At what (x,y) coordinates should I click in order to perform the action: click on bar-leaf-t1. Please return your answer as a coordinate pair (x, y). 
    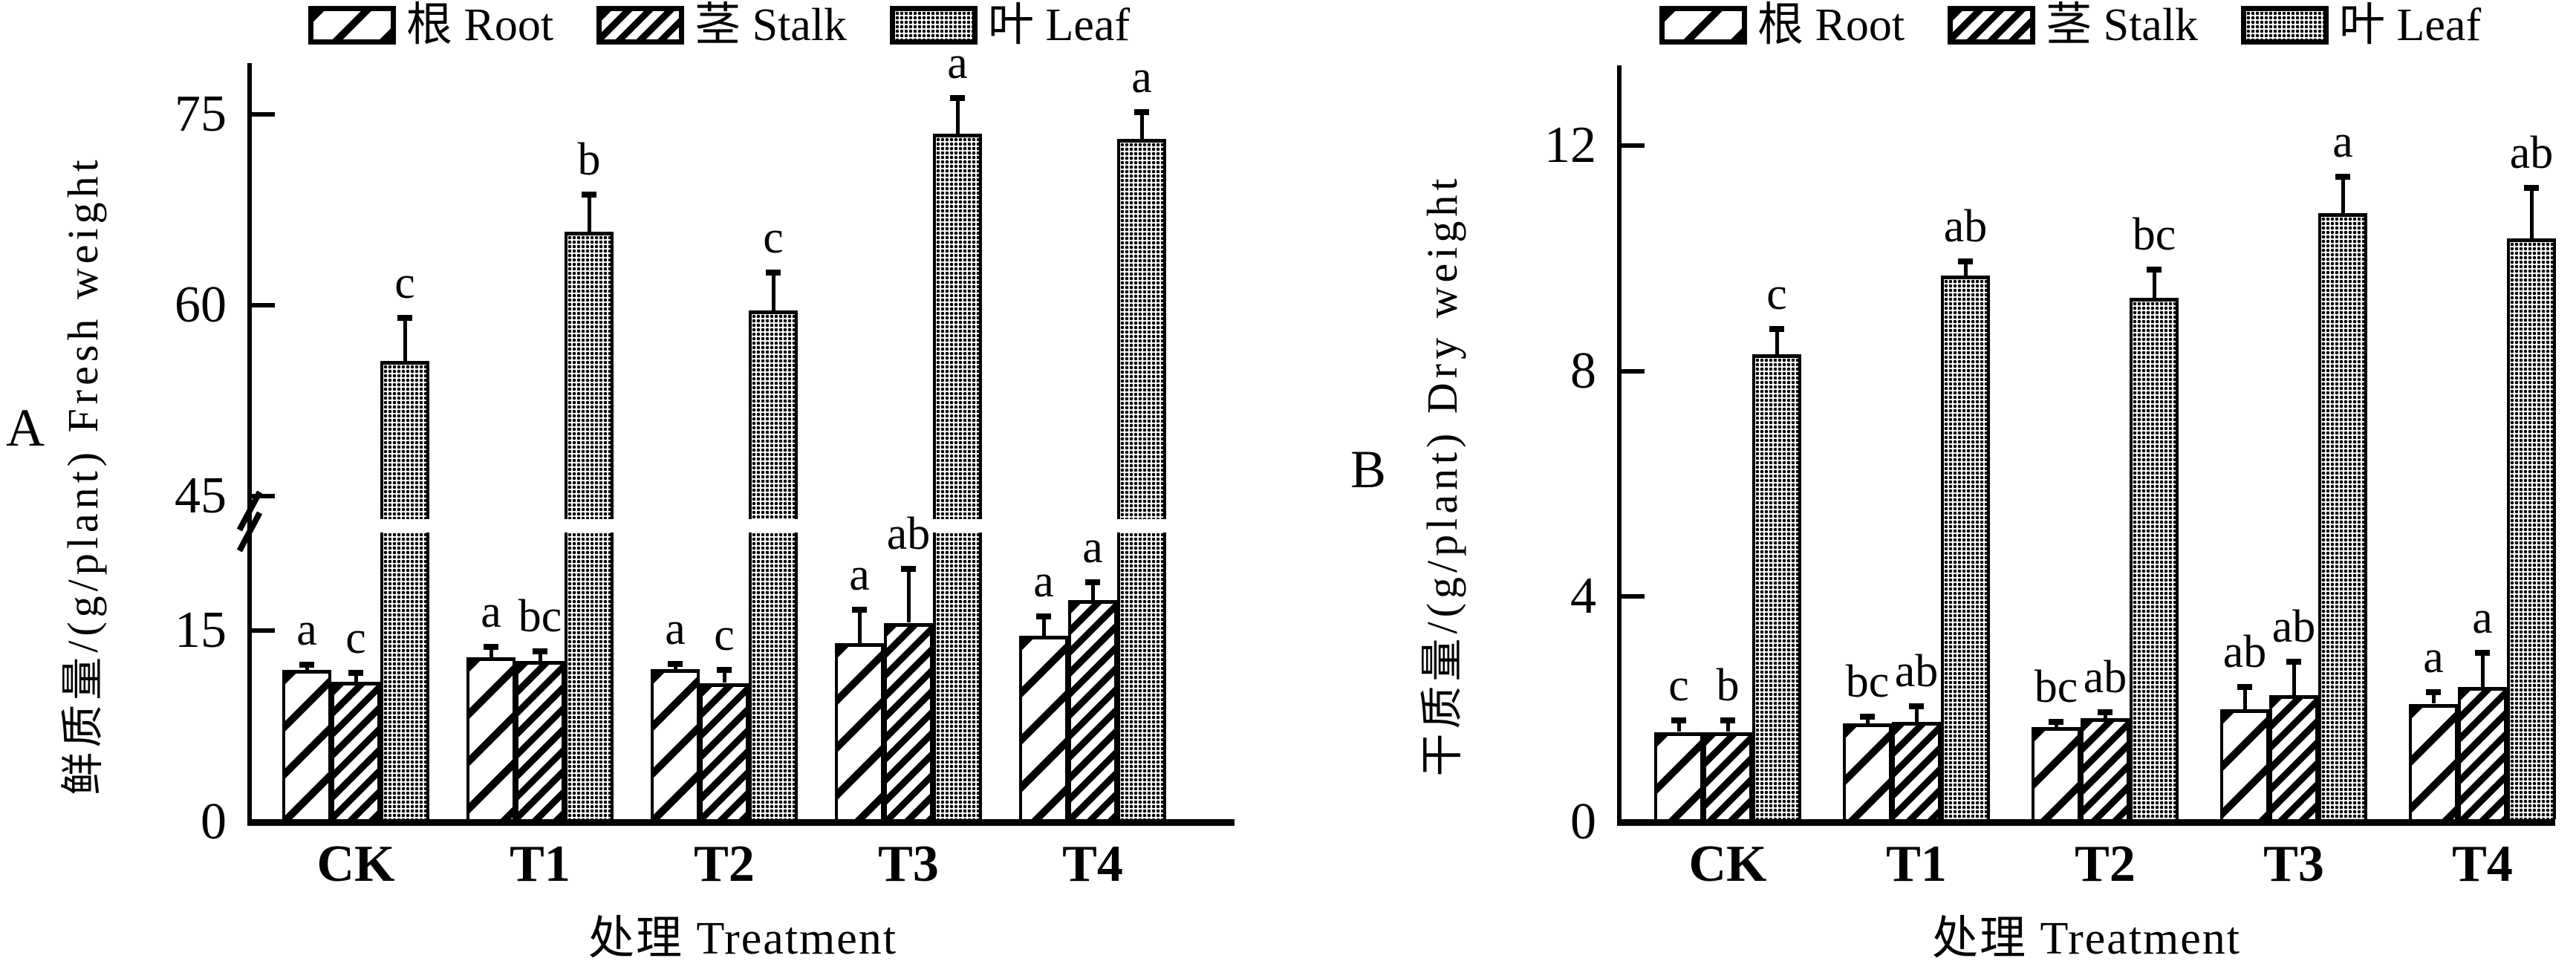
    Looking at the image, I should click on (1966, 548).